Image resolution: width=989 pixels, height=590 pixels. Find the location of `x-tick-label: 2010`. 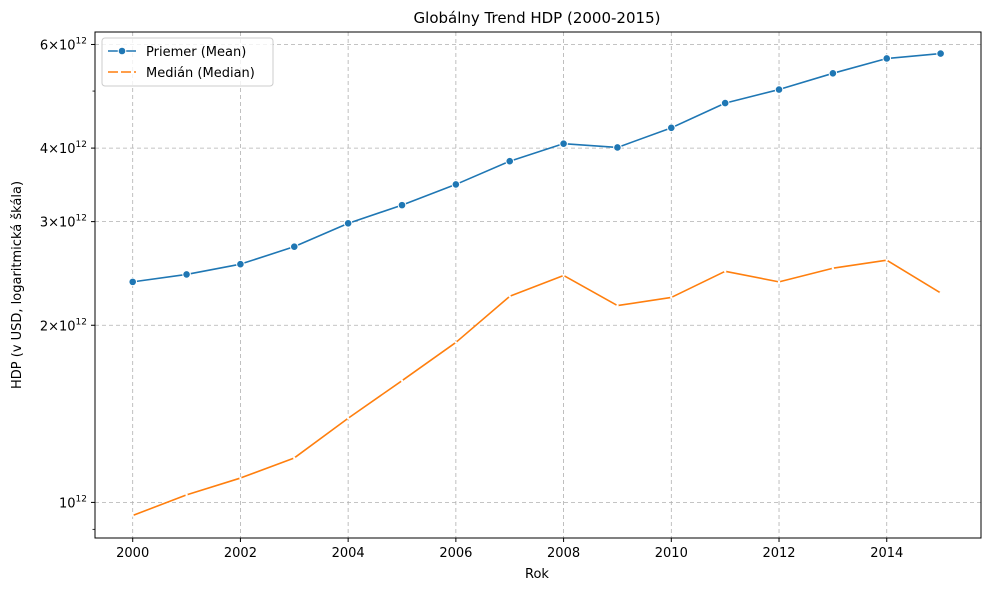

x-tick-label: 2010 is located at coordinates (671, 553).